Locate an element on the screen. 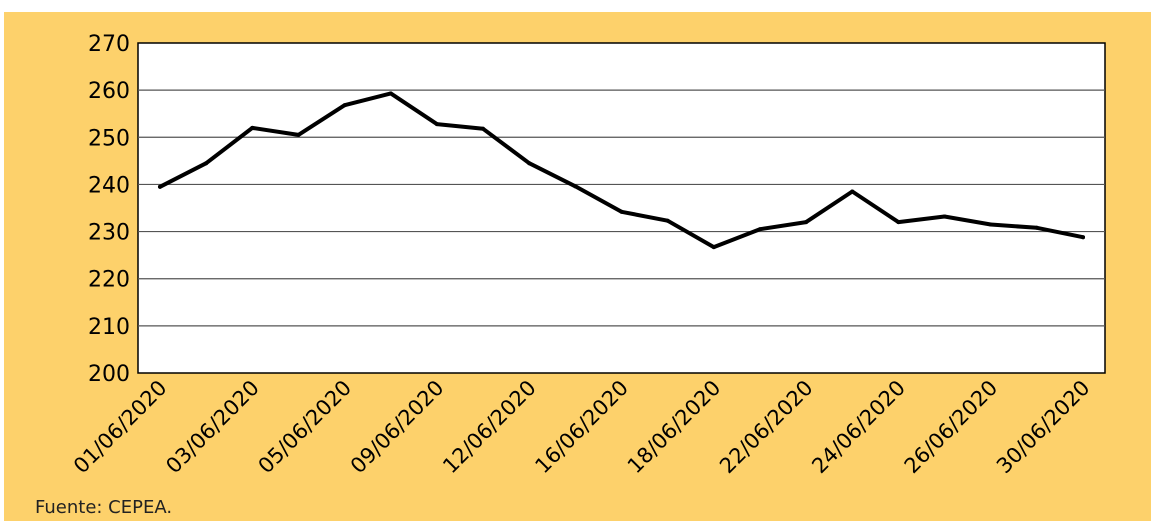 The image size is (1151, 521). x-tick-label: 26/06/2020 is located at coordinates (951, 427).